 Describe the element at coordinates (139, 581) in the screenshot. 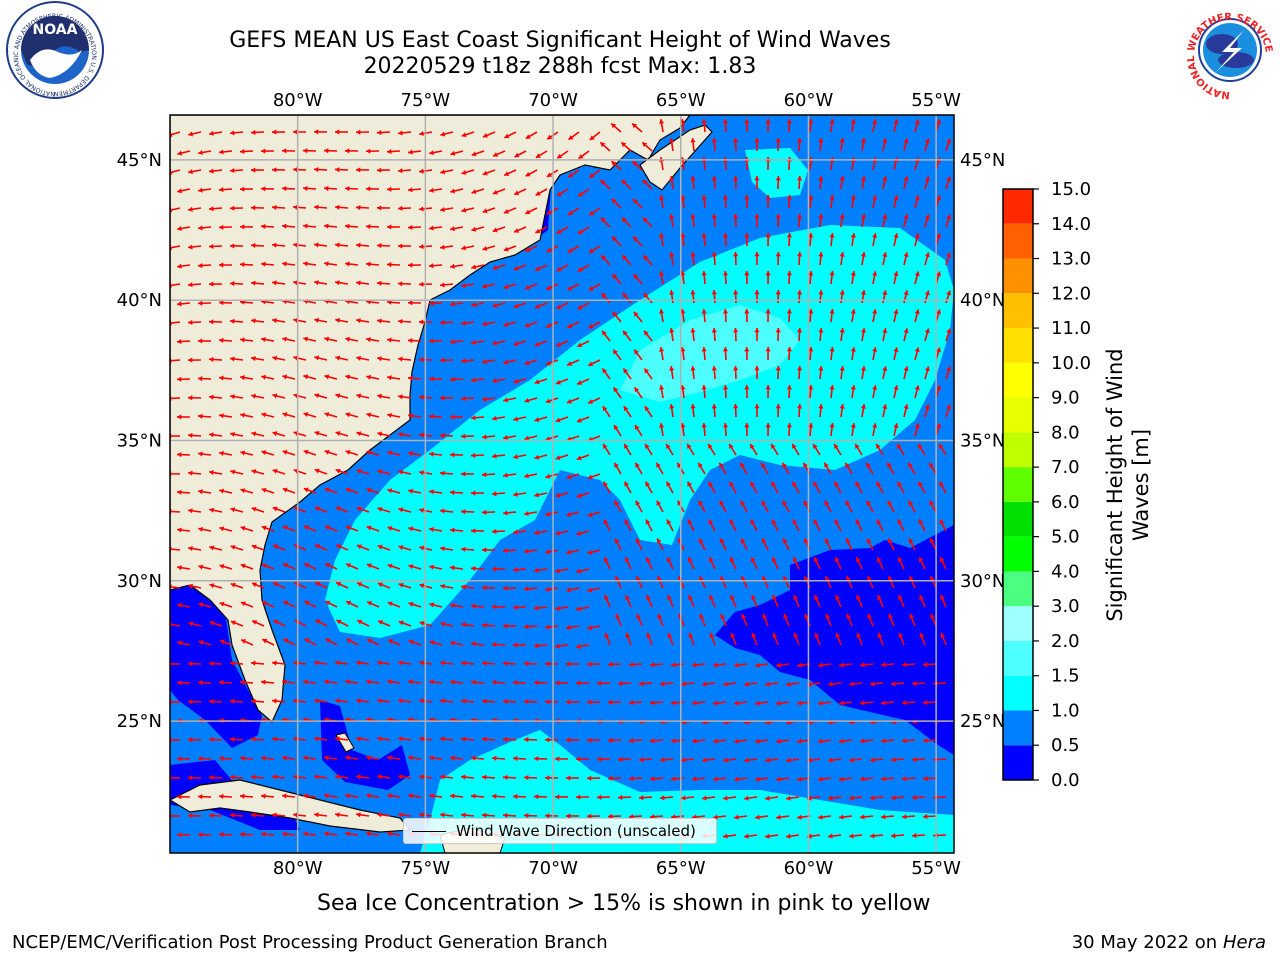

I see `lat-label-left: 30°N` at that location.